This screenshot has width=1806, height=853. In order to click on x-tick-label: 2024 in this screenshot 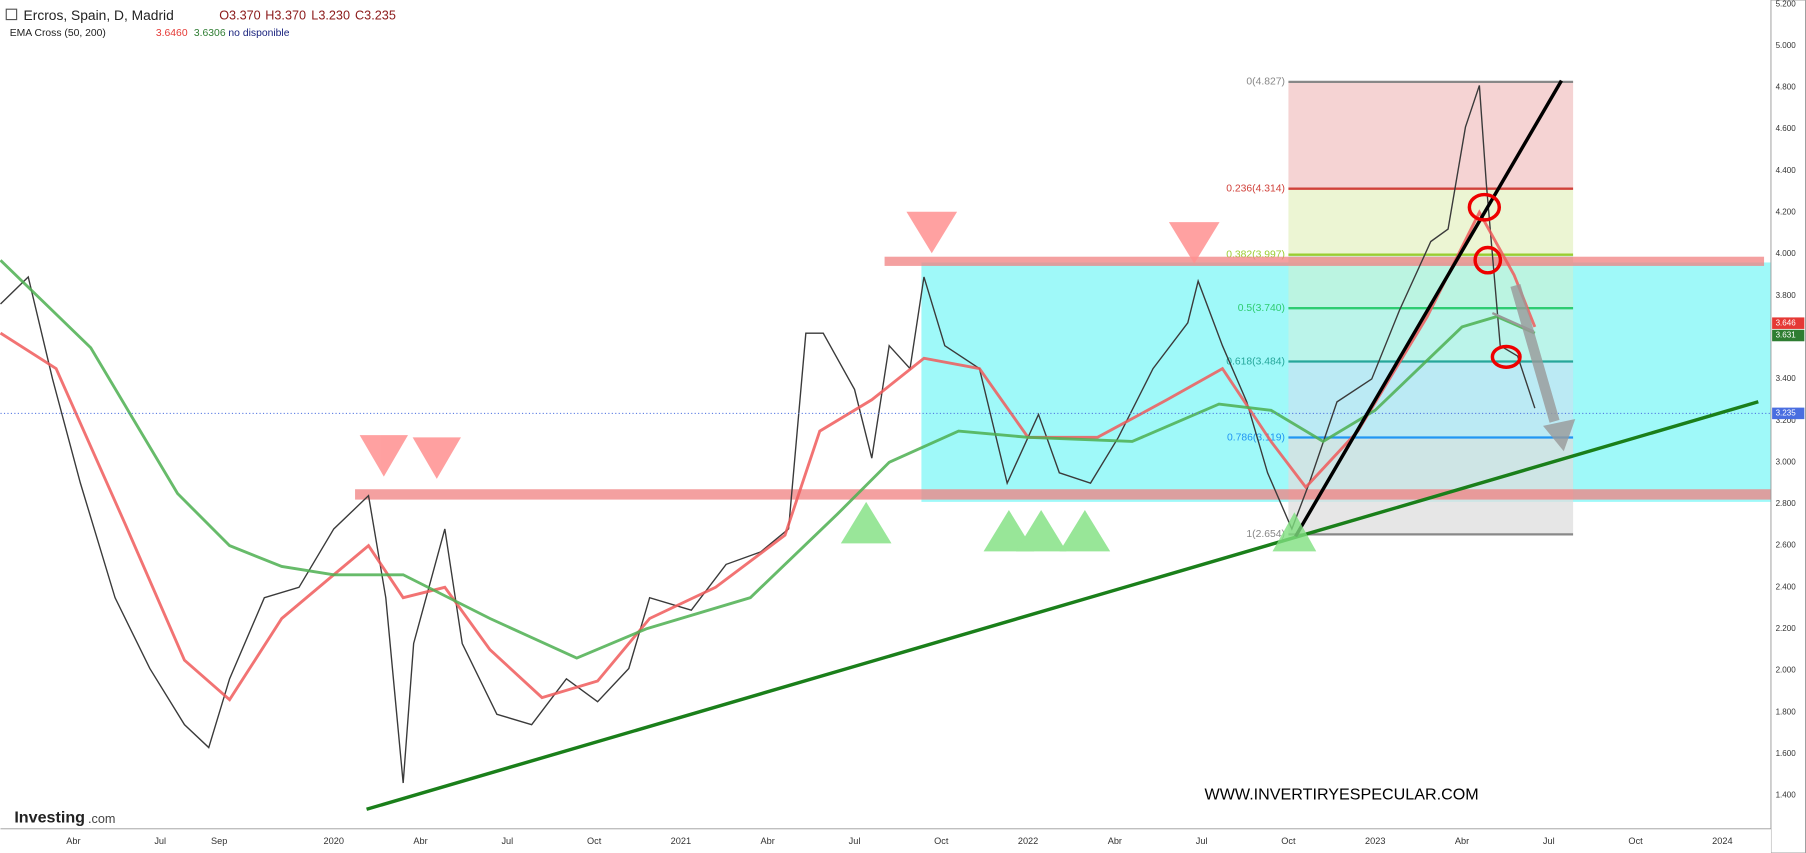, I will do `click(1722, 841)`.